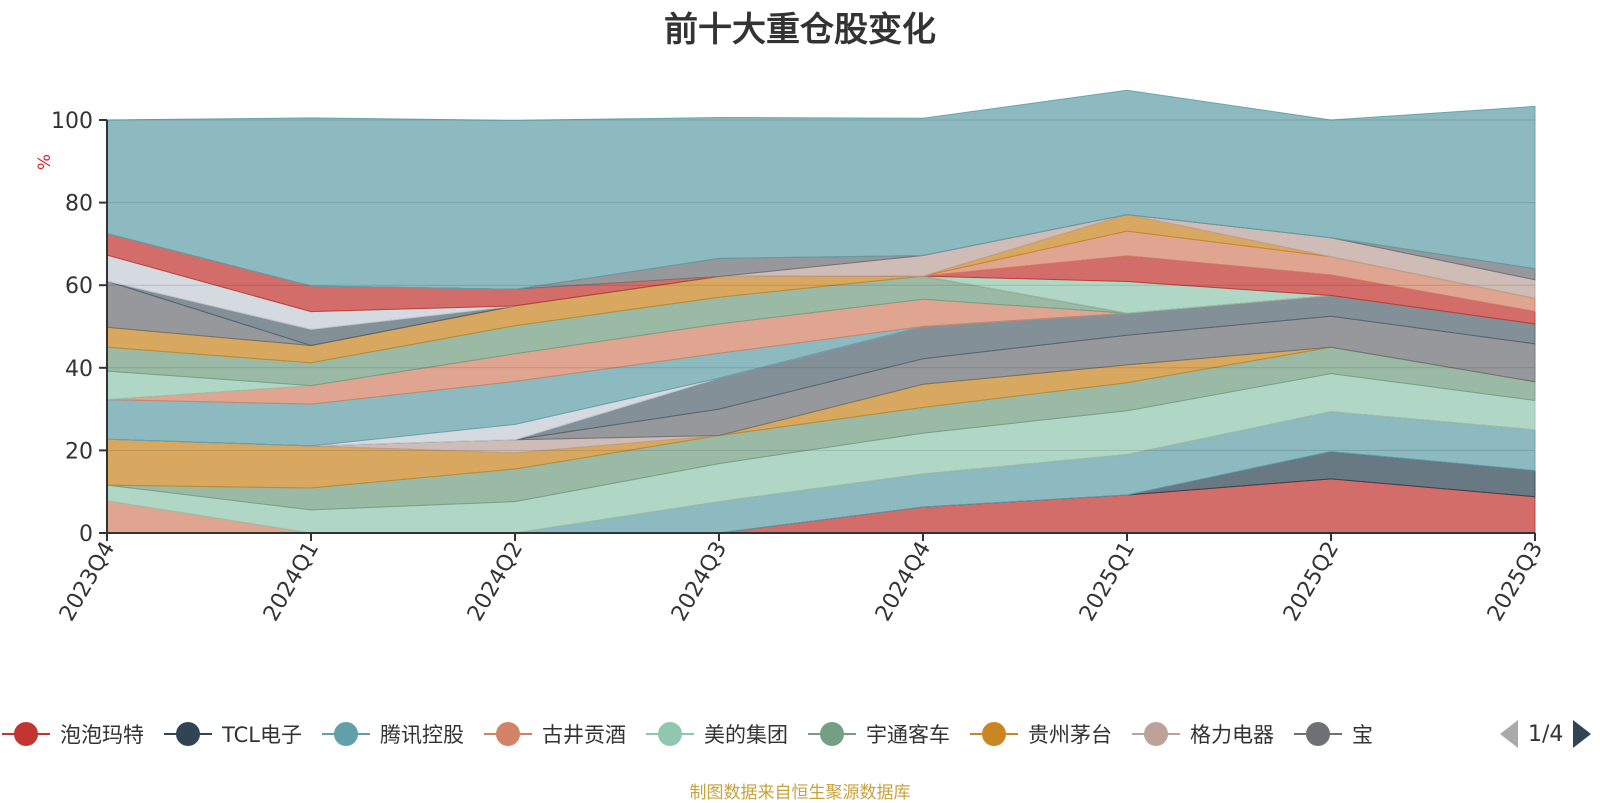  Describe the element at coordinates (1311, 582) in the screenshot. I see `x-tick-label: 2025Q2` at that location.